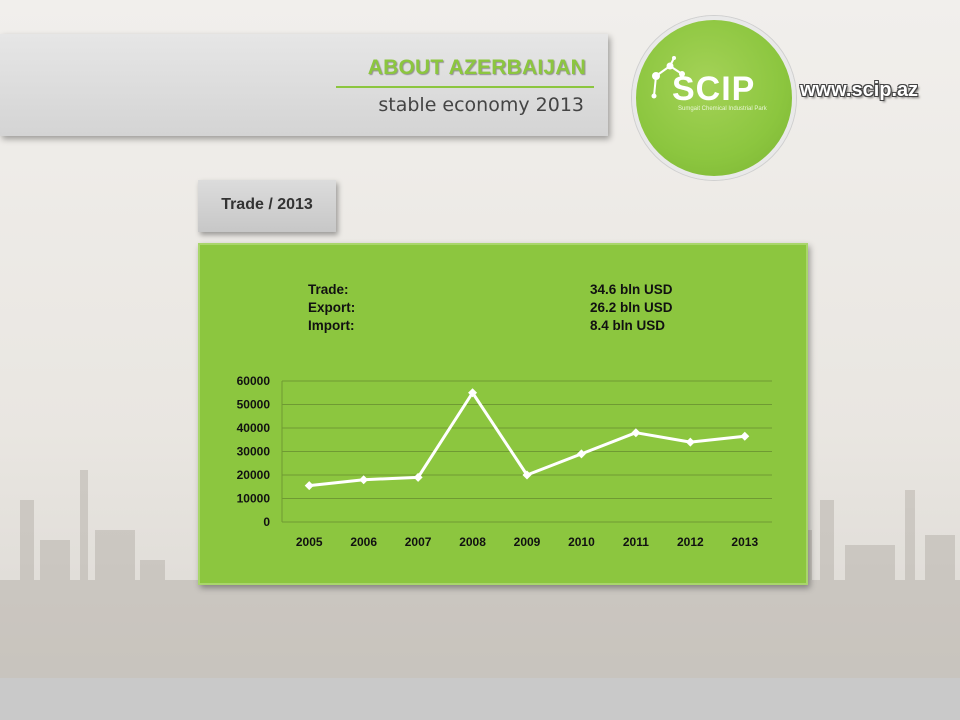  Describe the element at coordinates (472, 542) in the screenshot. I see `x-tick-label: 2008` at that location.